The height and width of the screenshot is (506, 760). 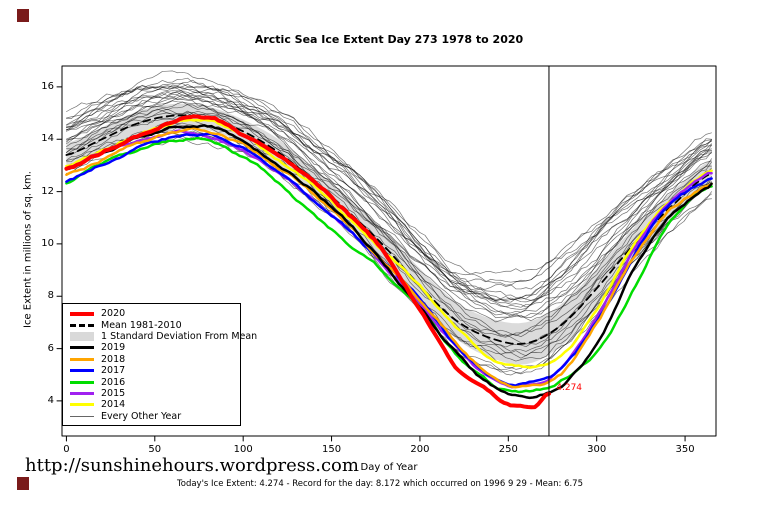 I want to click on legend-item-label: 2014, so click(x=113, y=405).